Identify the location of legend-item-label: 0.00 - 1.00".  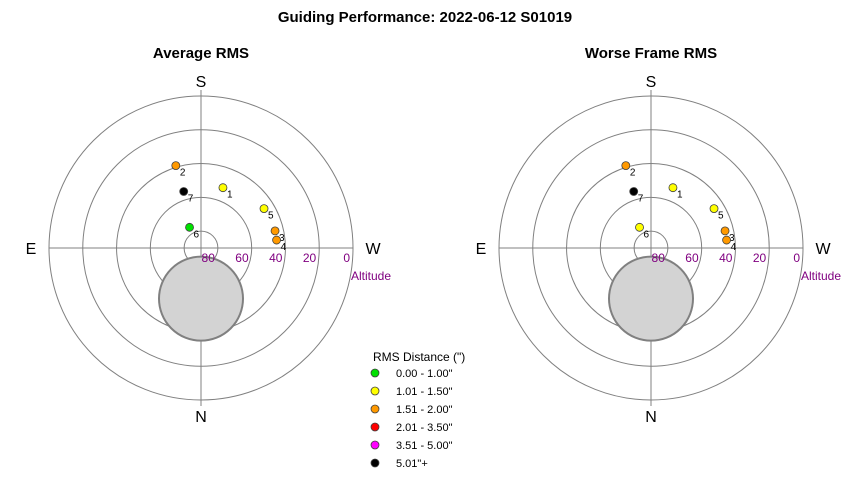
(424, 374).